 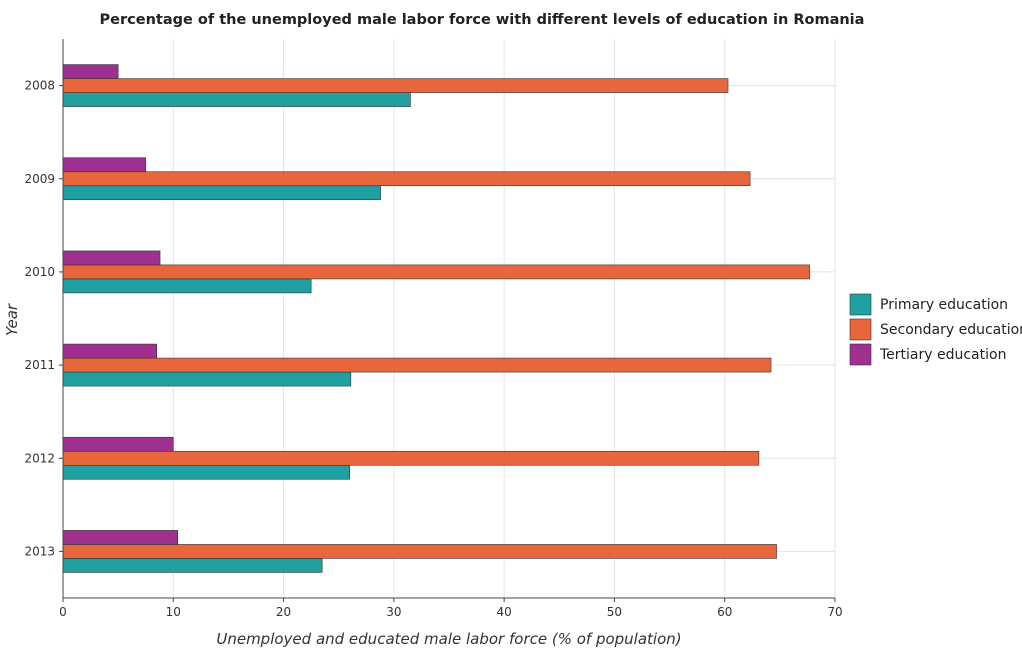 What do you see at coordinates (120, 537) in the screenshot?
I see `bar-tertiary-education-2013` at bounding box center [120, 537].